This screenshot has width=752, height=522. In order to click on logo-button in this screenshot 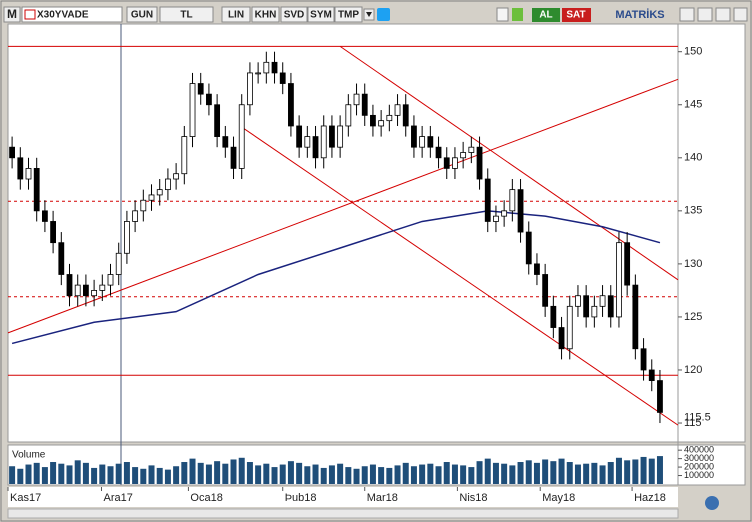, I will do `click(12, 14)`.